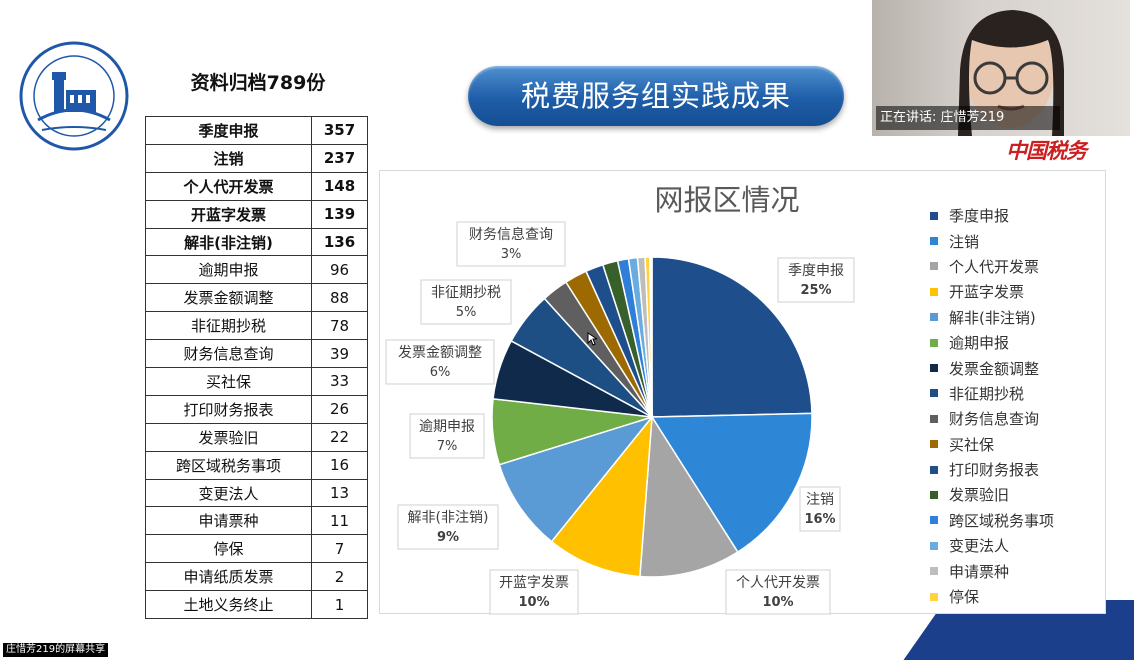 The width and height of the screenshot is (1134, 660). I want to click on legend-item: 逾期申报, so click(992, 342).